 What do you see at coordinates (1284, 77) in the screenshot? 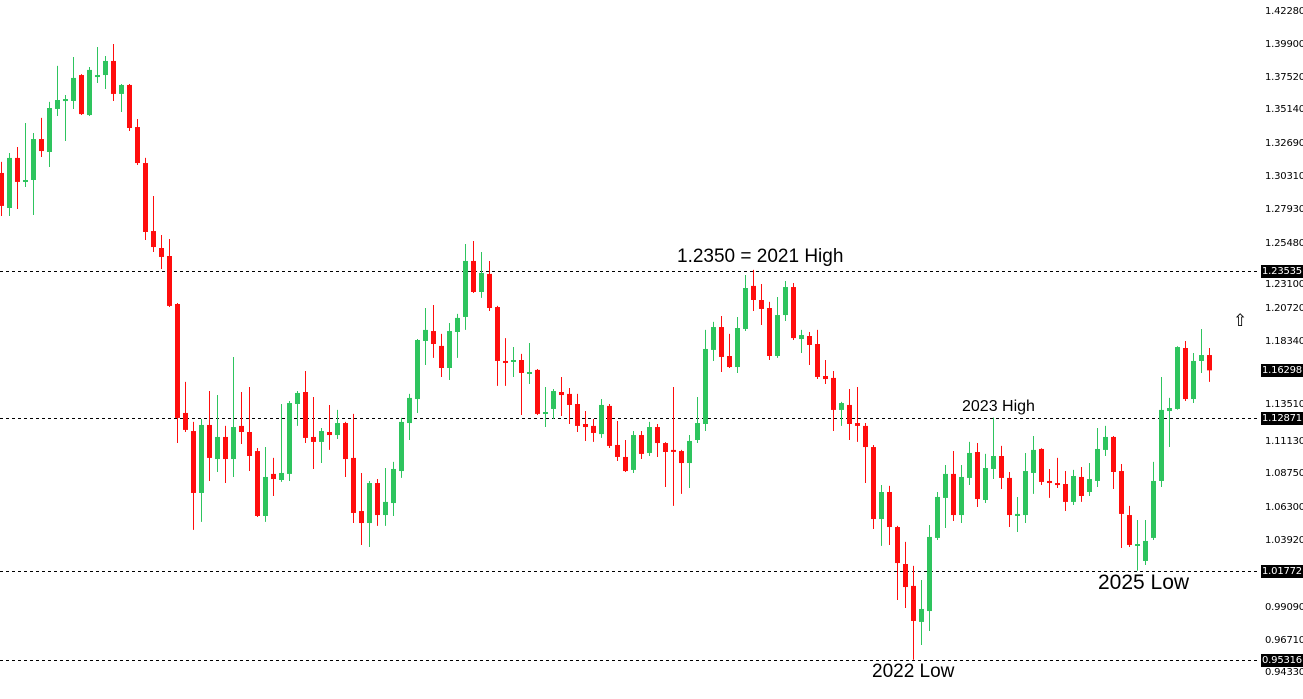
I see `y-tick-label: 1.37520` at bounding box center [1284, 77].